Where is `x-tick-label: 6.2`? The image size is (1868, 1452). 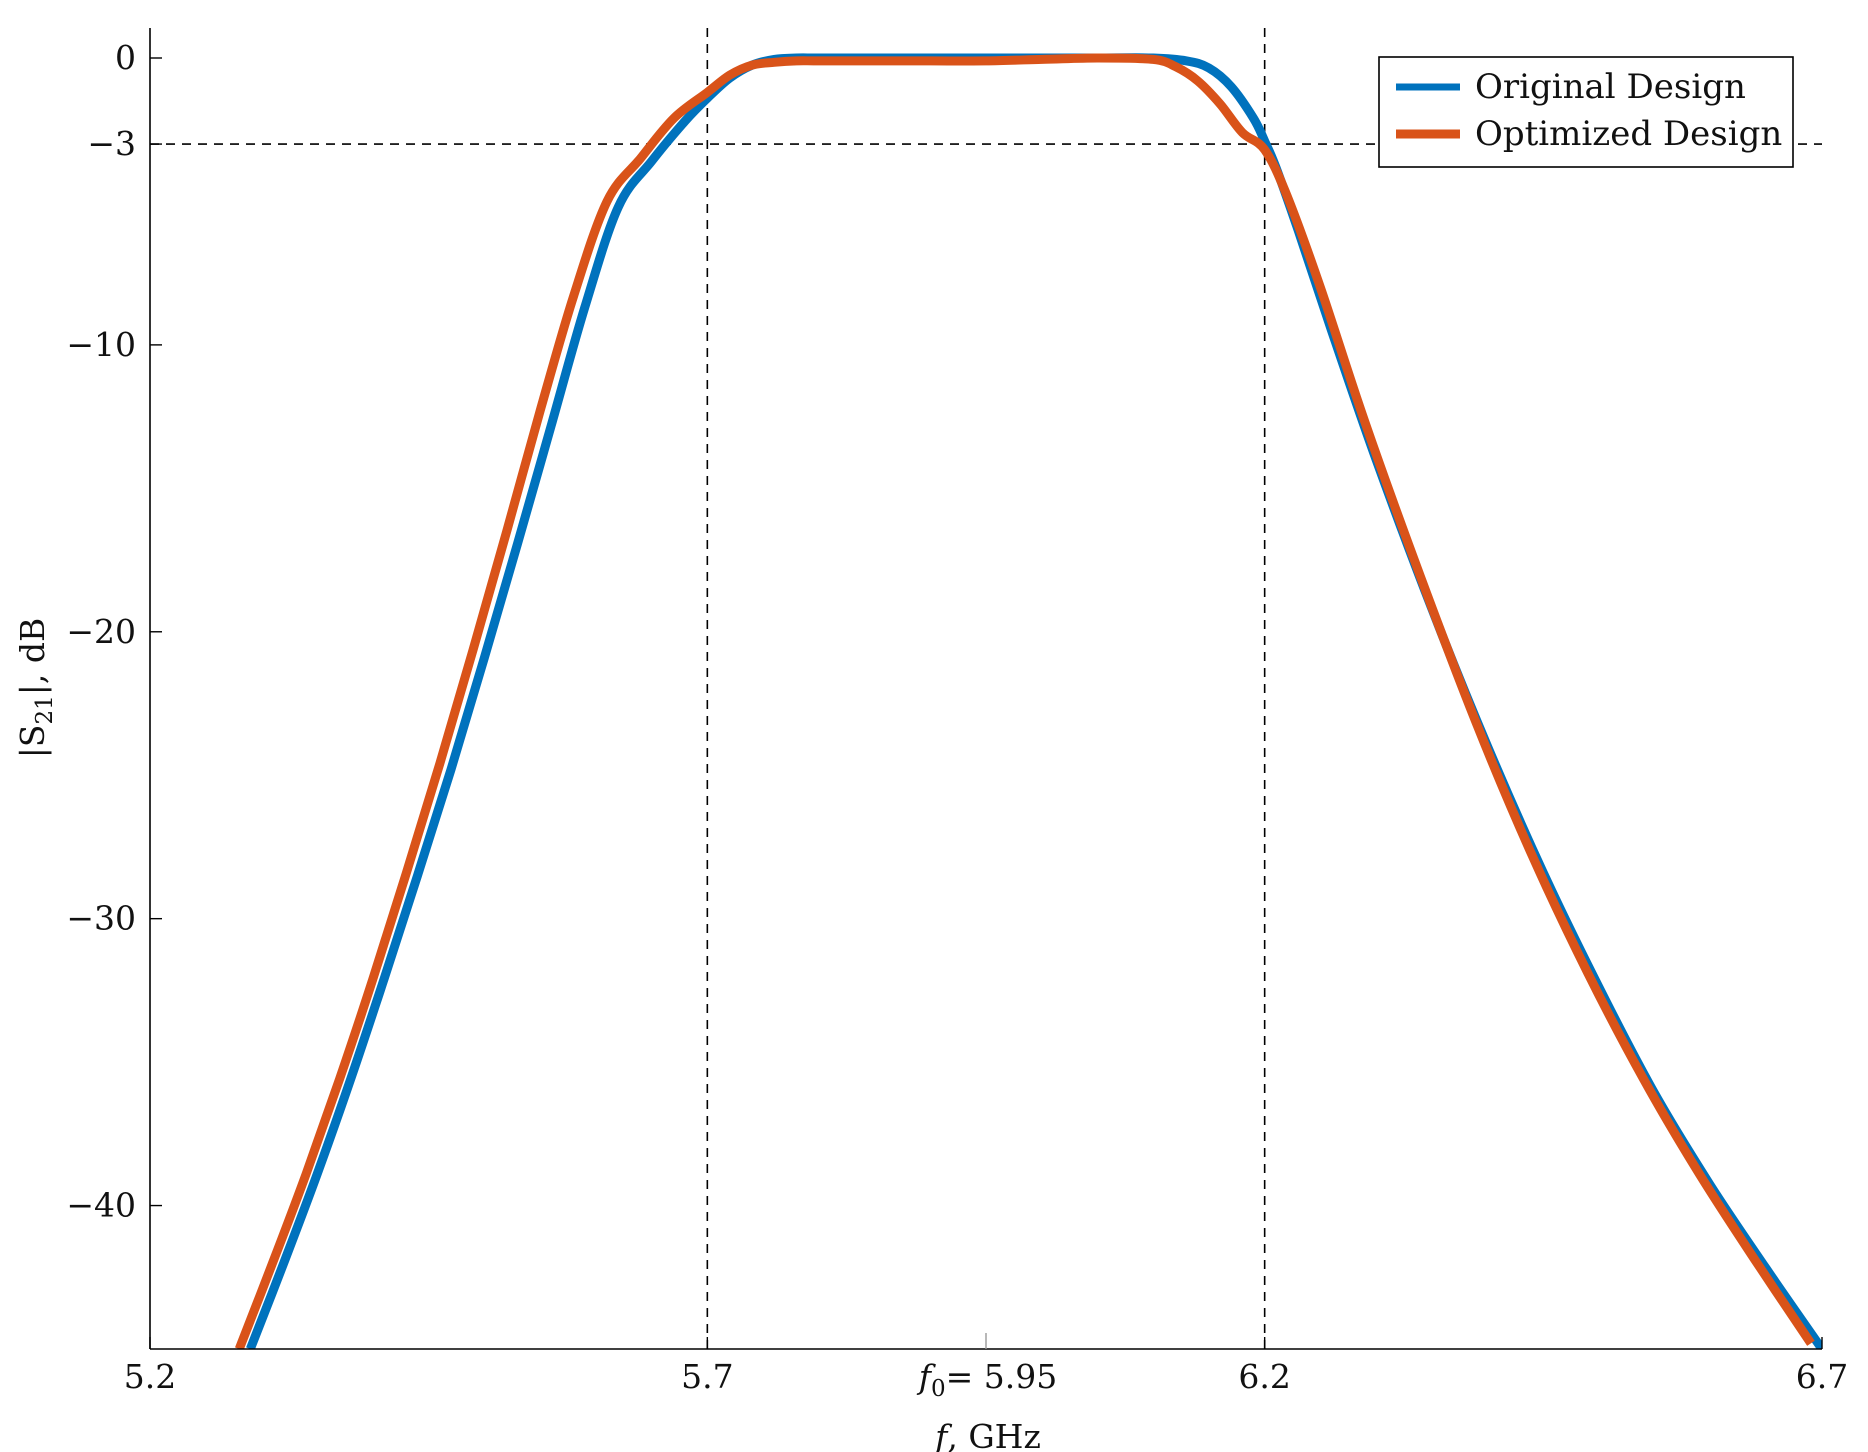 x-tick-label: 6.2 is located at coordinates (1264, 1376).